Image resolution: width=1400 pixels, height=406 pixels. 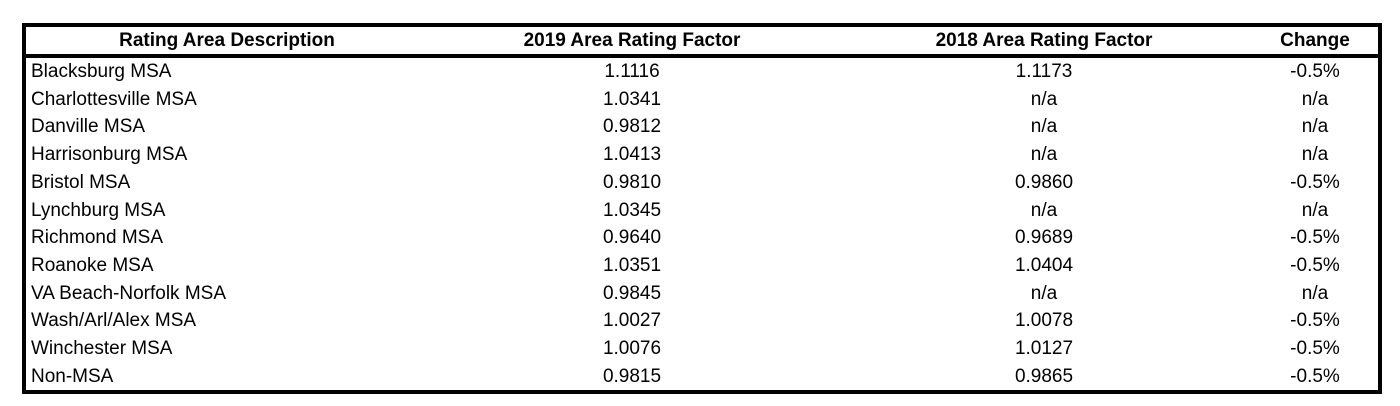 What do you see at coordinates (102, 349) in the screenshot?
I see `cell-area: Winchester MSA` at bounding box center [102, 349].